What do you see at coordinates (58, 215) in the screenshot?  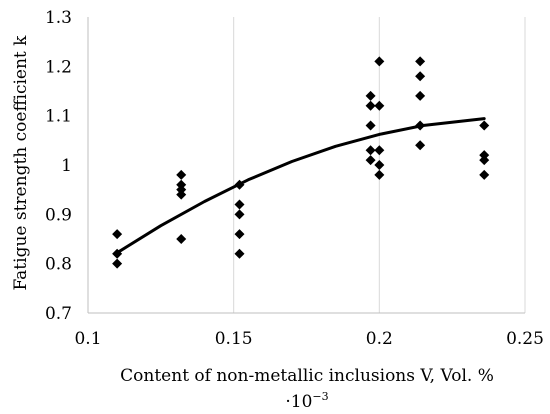 I see `y-tick-label: 0.9` at bounding box center [58, 215].